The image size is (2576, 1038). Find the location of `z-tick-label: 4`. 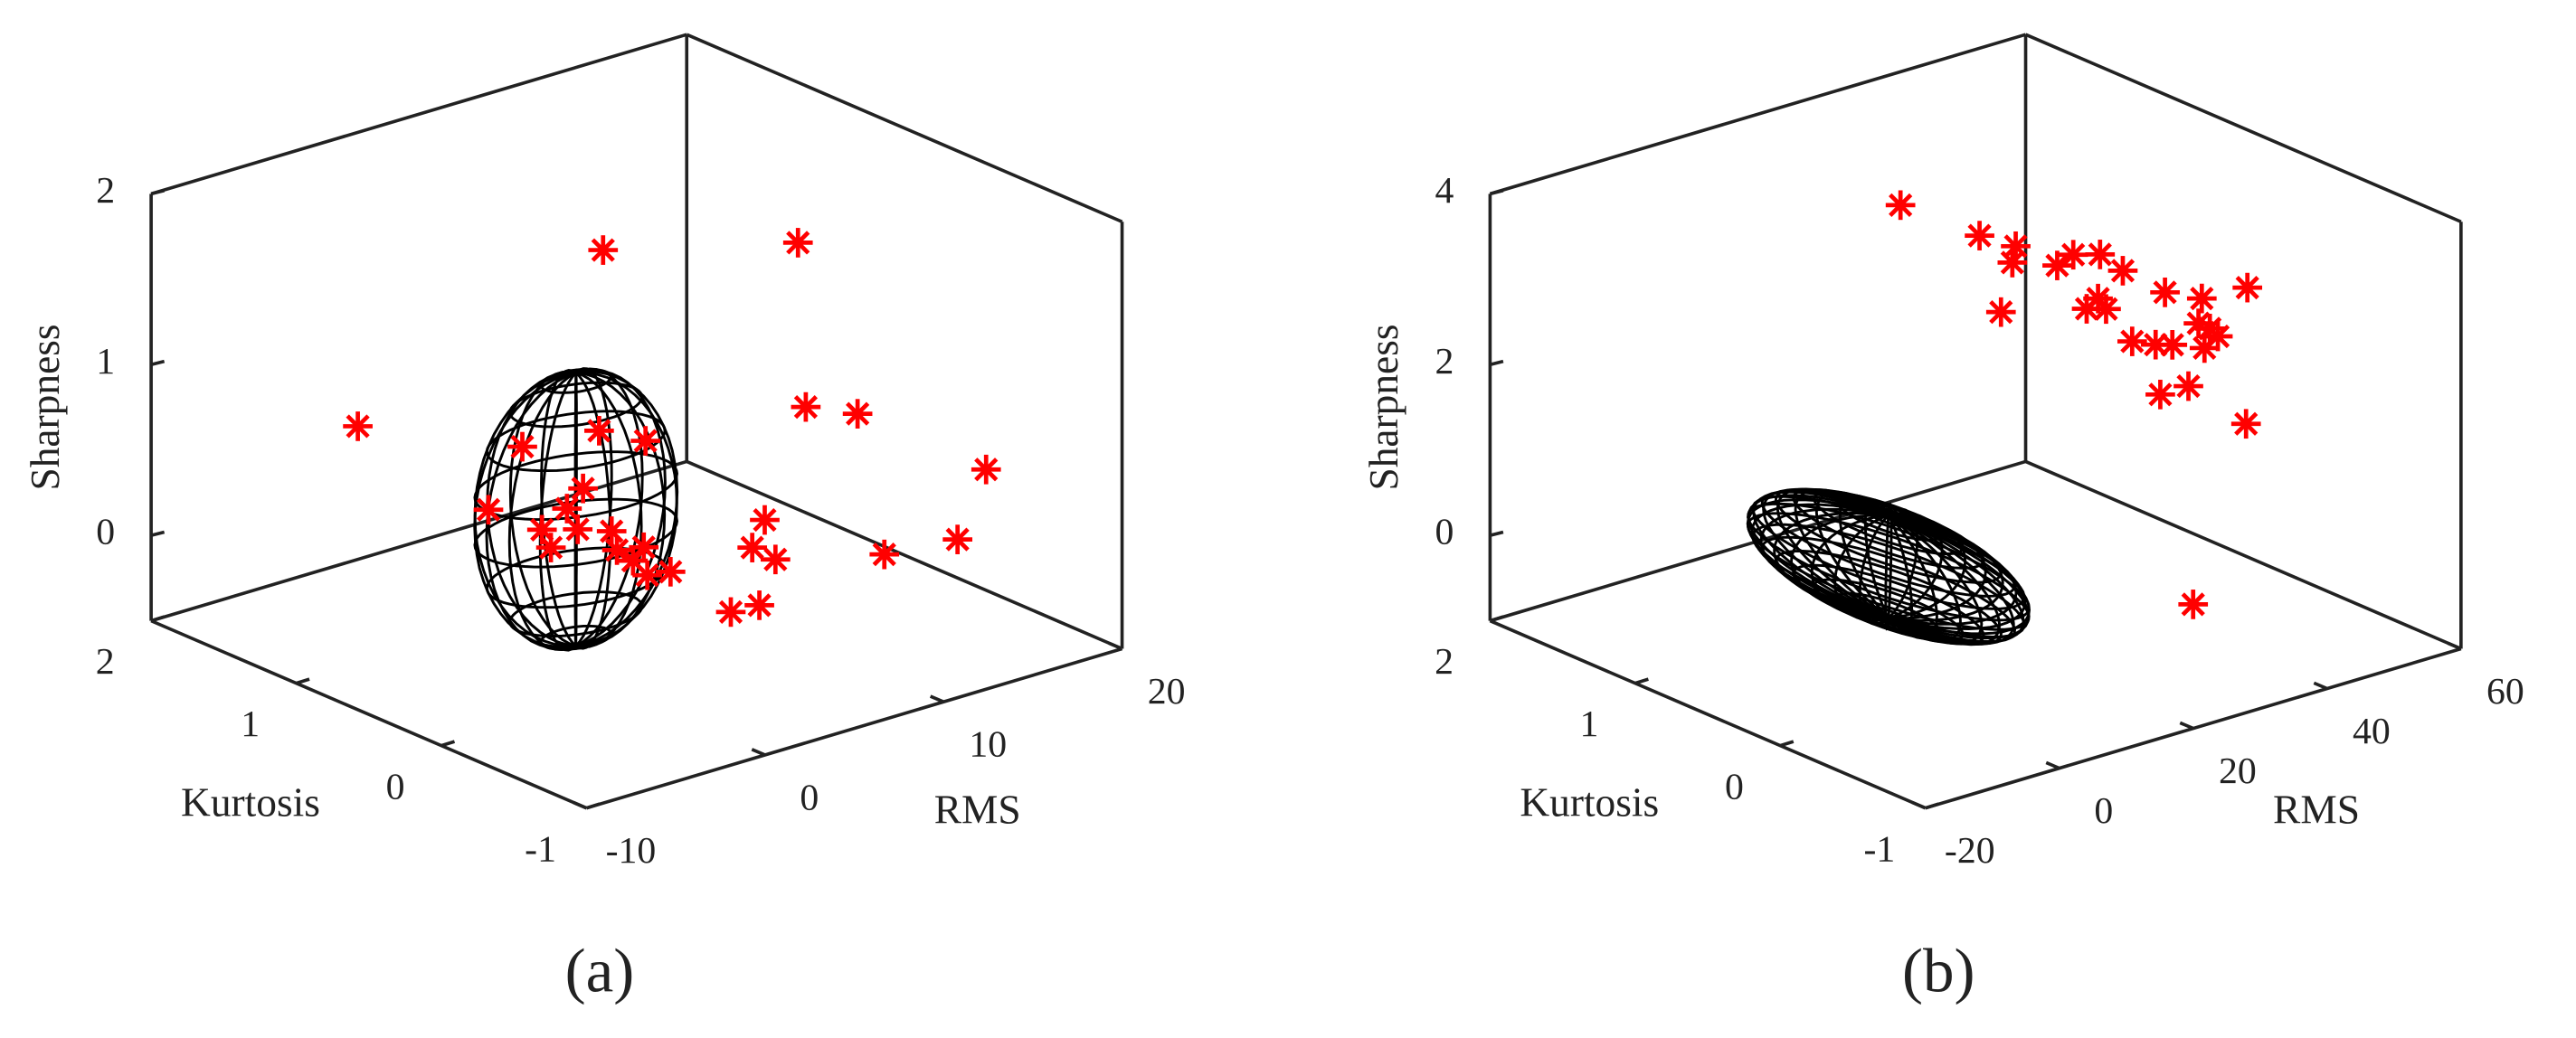

z-tick-label: 4 is located at coordinates (1444, 191).